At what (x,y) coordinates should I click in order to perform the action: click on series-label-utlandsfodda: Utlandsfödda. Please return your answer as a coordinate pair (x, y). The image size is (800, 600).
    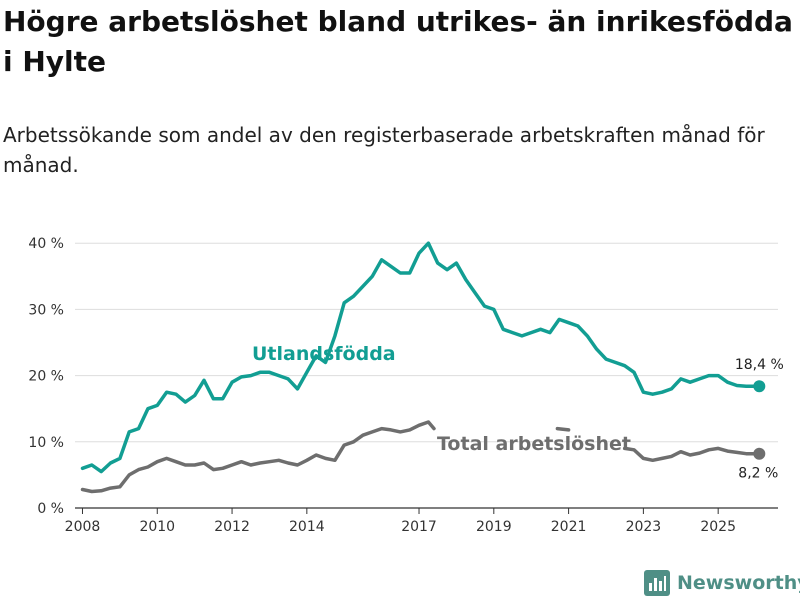
    Looking at the image, I should click on (324, 354).